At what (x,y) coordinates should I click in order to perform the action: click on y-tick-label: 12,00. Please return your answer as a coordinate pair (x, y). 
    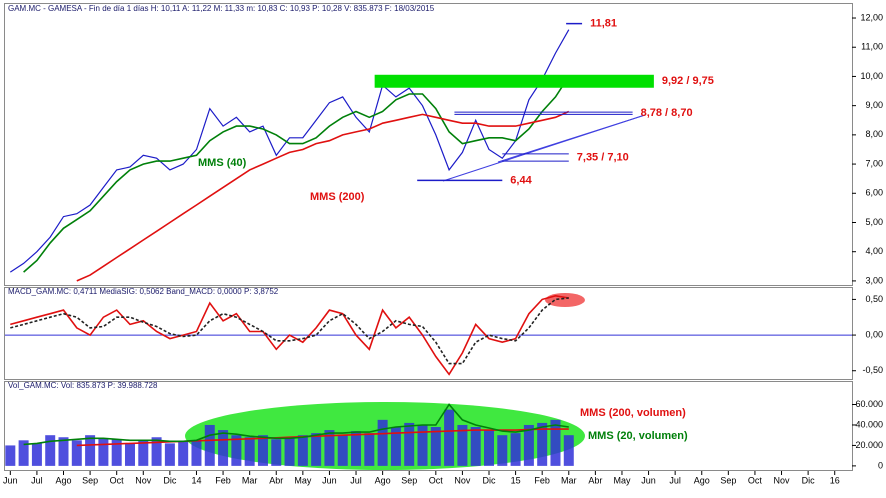
    Looking at the image, I should click on (871, 17).